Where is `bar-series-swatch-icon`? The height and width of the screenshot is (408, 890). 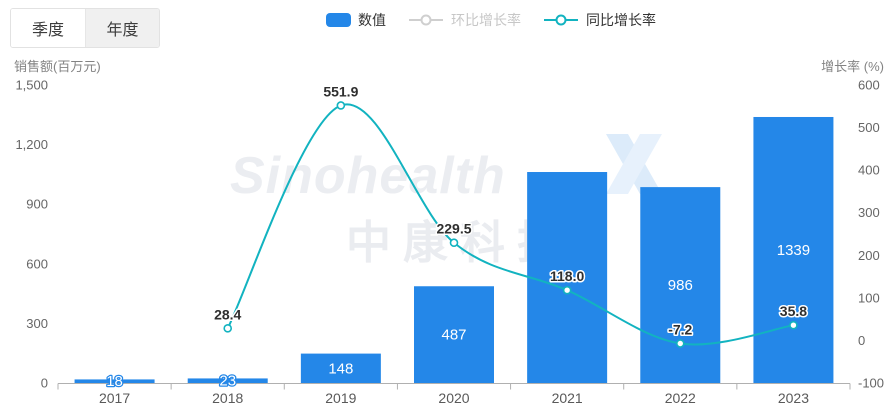 bar-series-swatch-icon is located at coordinates (338, 20).